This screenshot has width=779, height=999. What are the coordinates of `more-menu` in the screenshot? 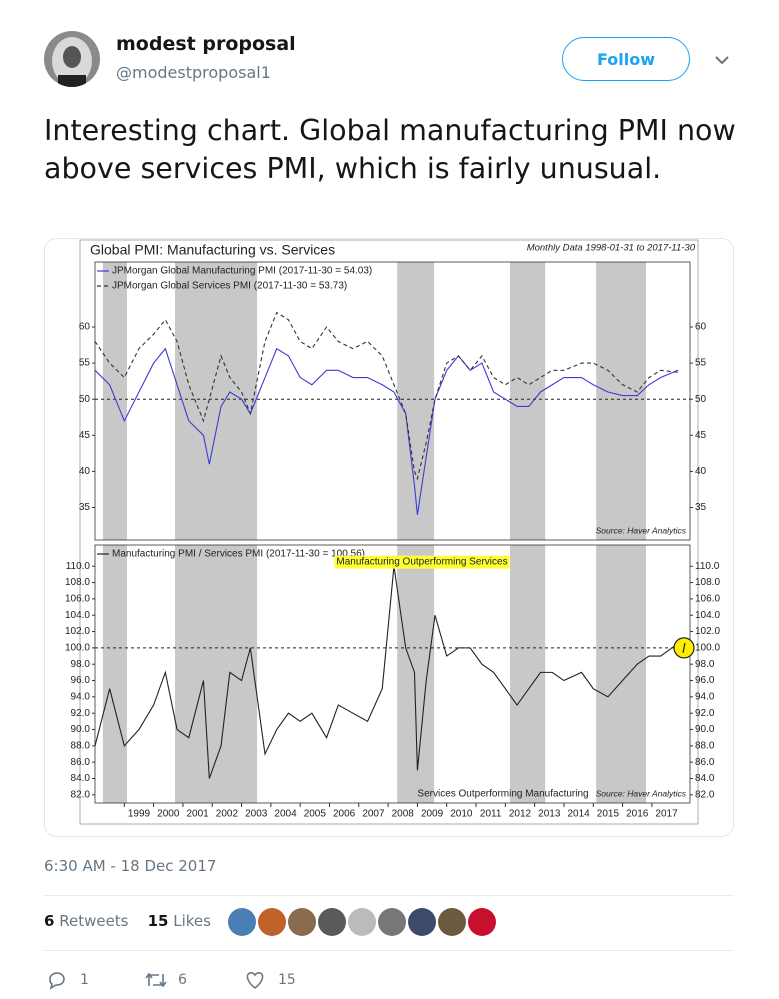 It's located at (722, 60).